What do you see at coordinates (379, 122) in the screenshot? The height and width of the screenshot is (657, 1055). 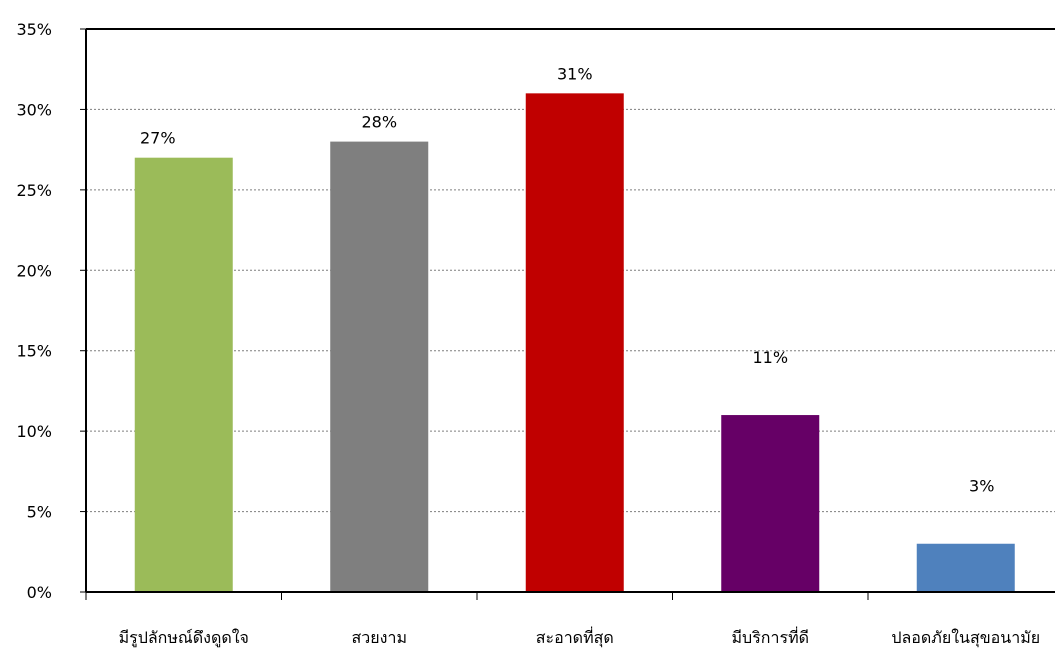 I see `data-label: 28%` at bounding box center [379, 122].